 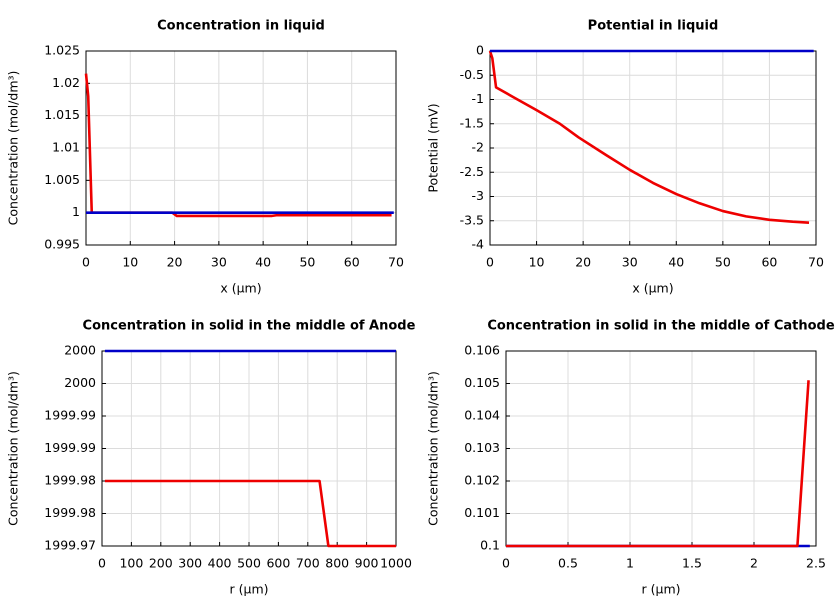 I want to click on x-tick-label: 300, so click(x=190, y=563).